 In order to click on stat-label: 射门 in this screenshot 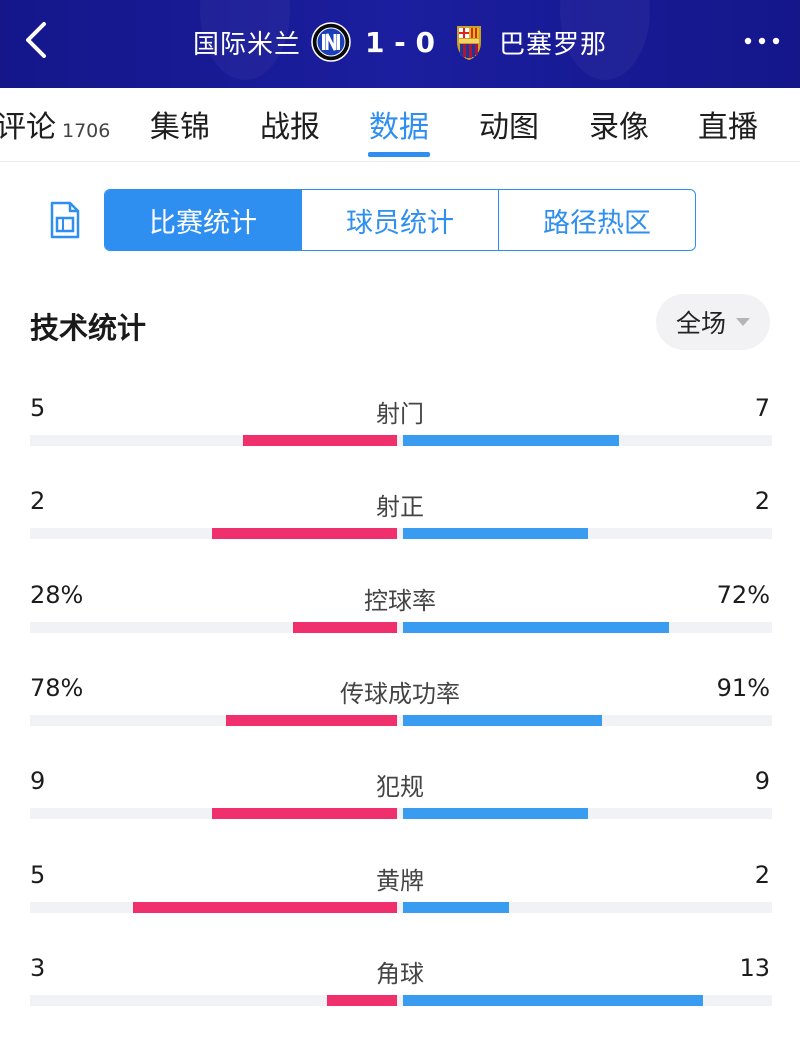, I will do `click(400, 414)`.